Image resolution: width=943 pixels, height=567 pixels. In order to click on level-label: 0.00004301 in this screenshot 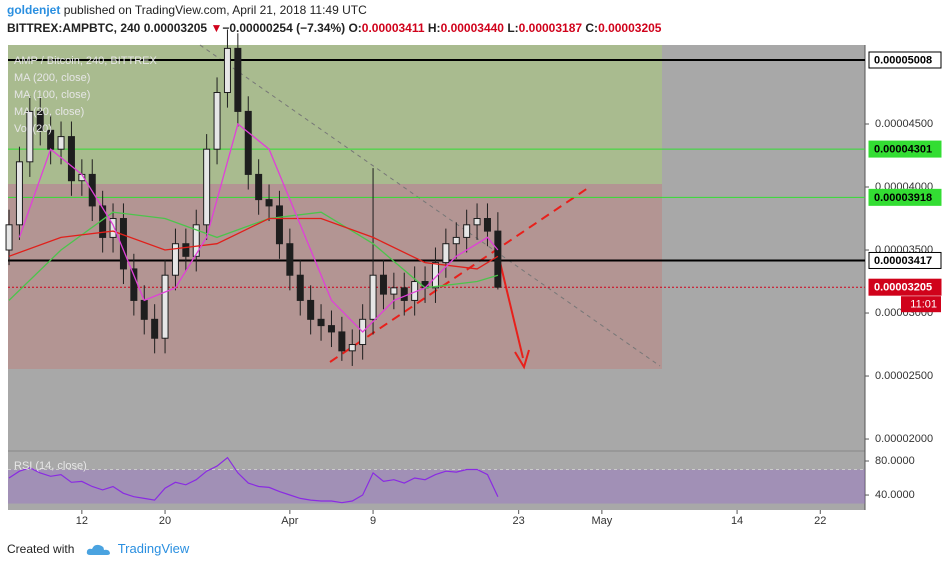, I will do `click(903, 149)`.